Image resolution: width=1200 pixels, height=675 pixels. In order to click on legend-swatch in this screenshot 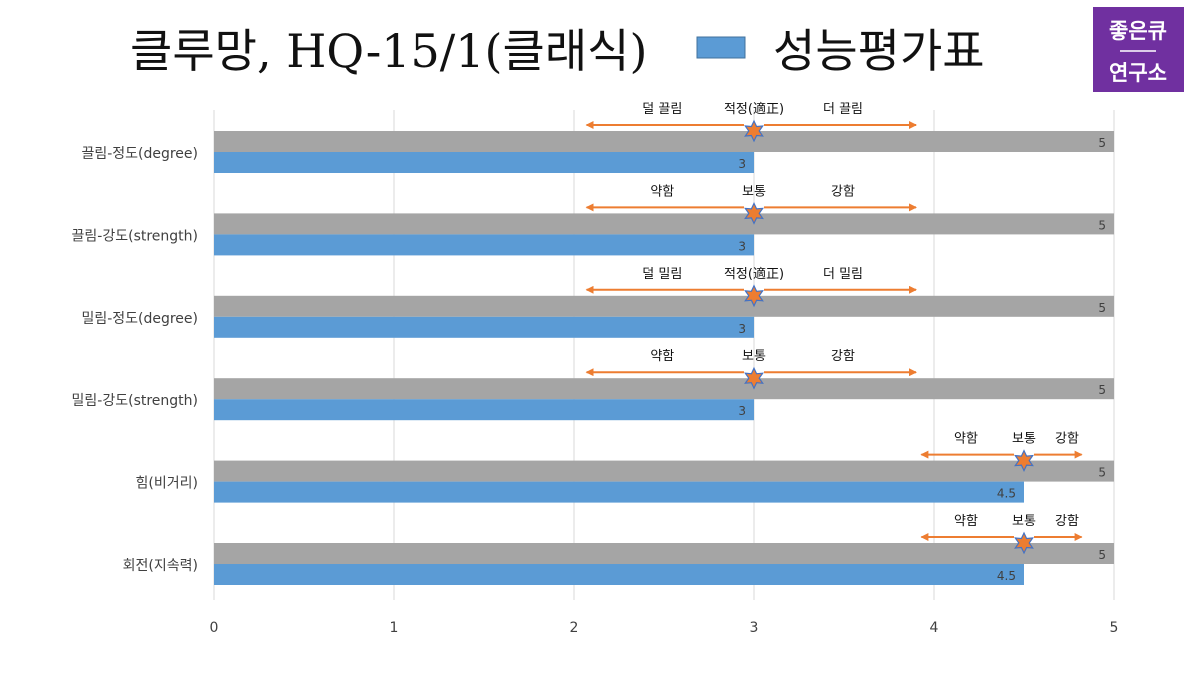, I will do `click(721, 47)`.